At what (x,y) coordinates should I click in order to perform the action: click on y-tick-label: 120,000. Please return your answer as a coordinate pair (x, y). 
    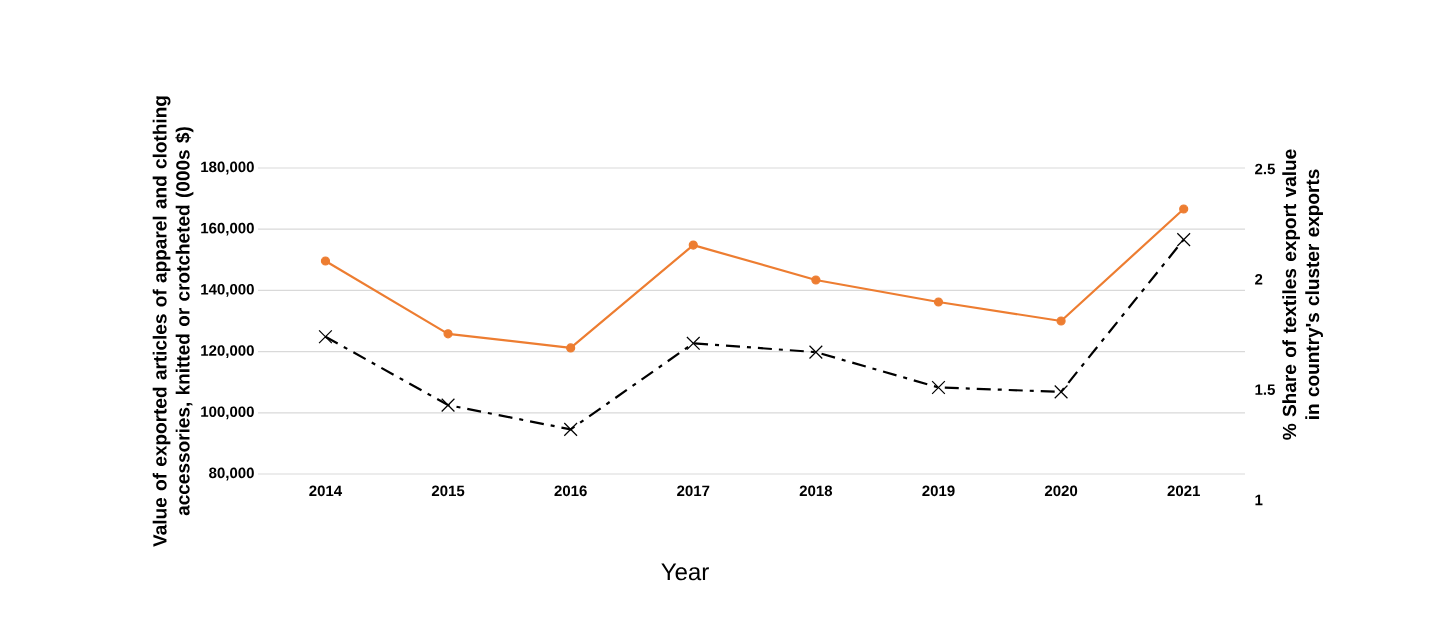
    Looking at the image, I should click on (227, 351).